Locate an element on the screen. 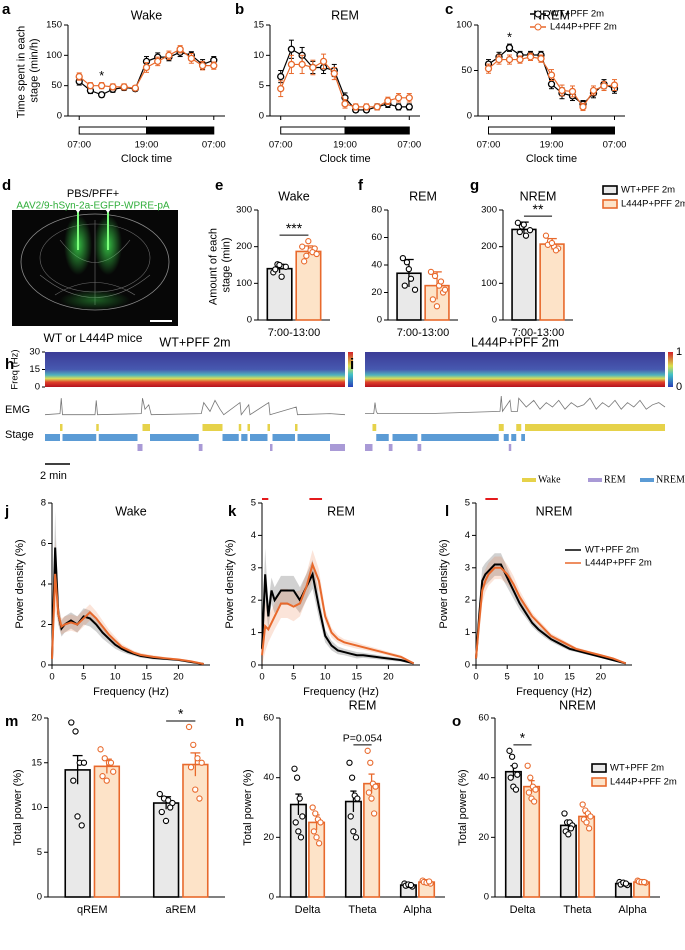  stage-label: Stage is located at coordinates (19, 435).